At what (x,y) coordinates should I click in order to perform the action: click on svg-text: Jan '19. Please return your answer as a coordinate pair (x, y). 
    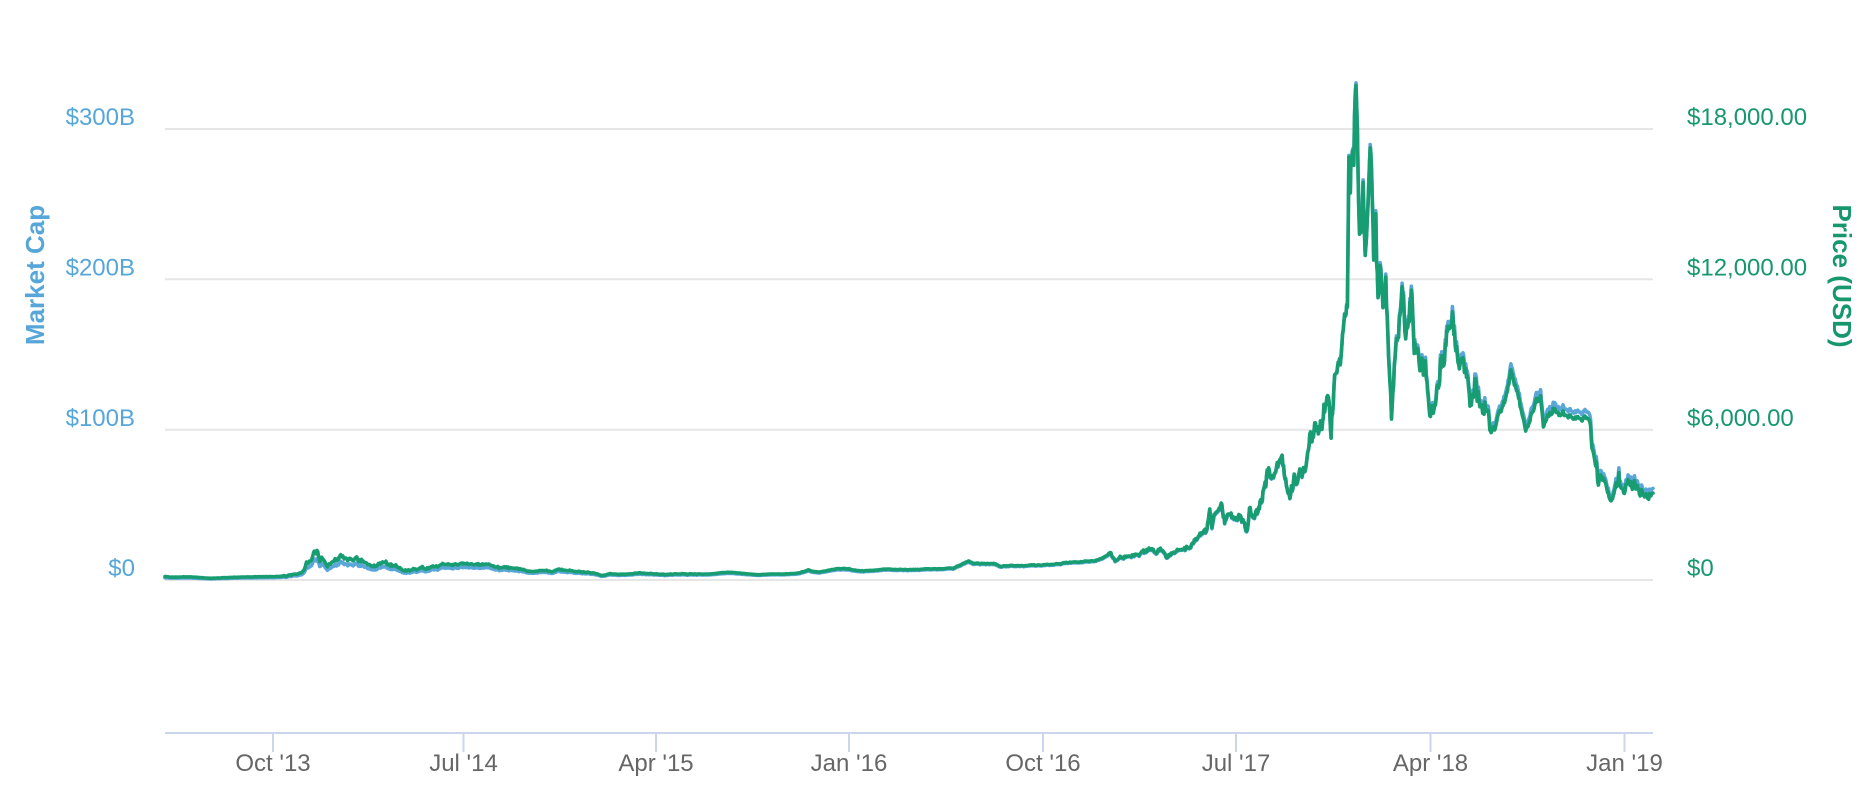
    Looking at the image, I should click on (1624, 763).